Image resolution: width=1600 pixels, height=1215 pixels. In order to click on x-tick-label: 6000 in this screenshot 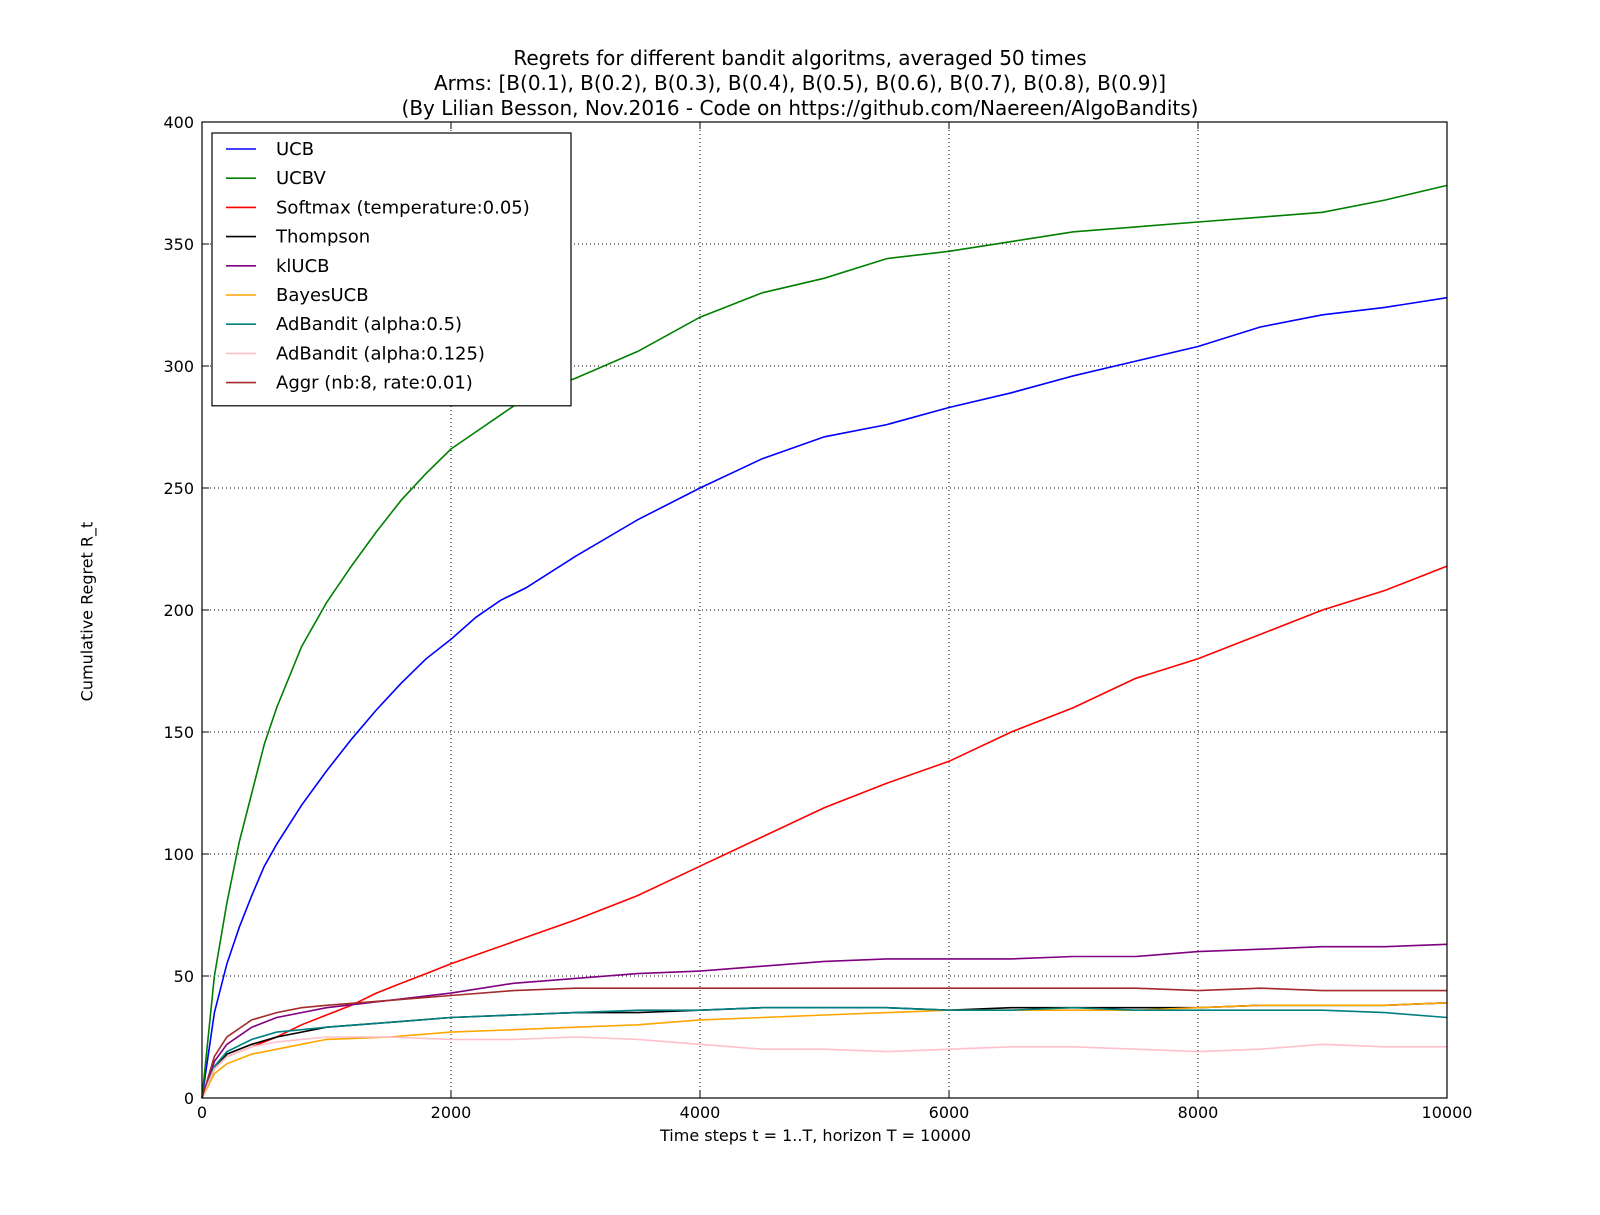, I will do `click(949, 1112)`.